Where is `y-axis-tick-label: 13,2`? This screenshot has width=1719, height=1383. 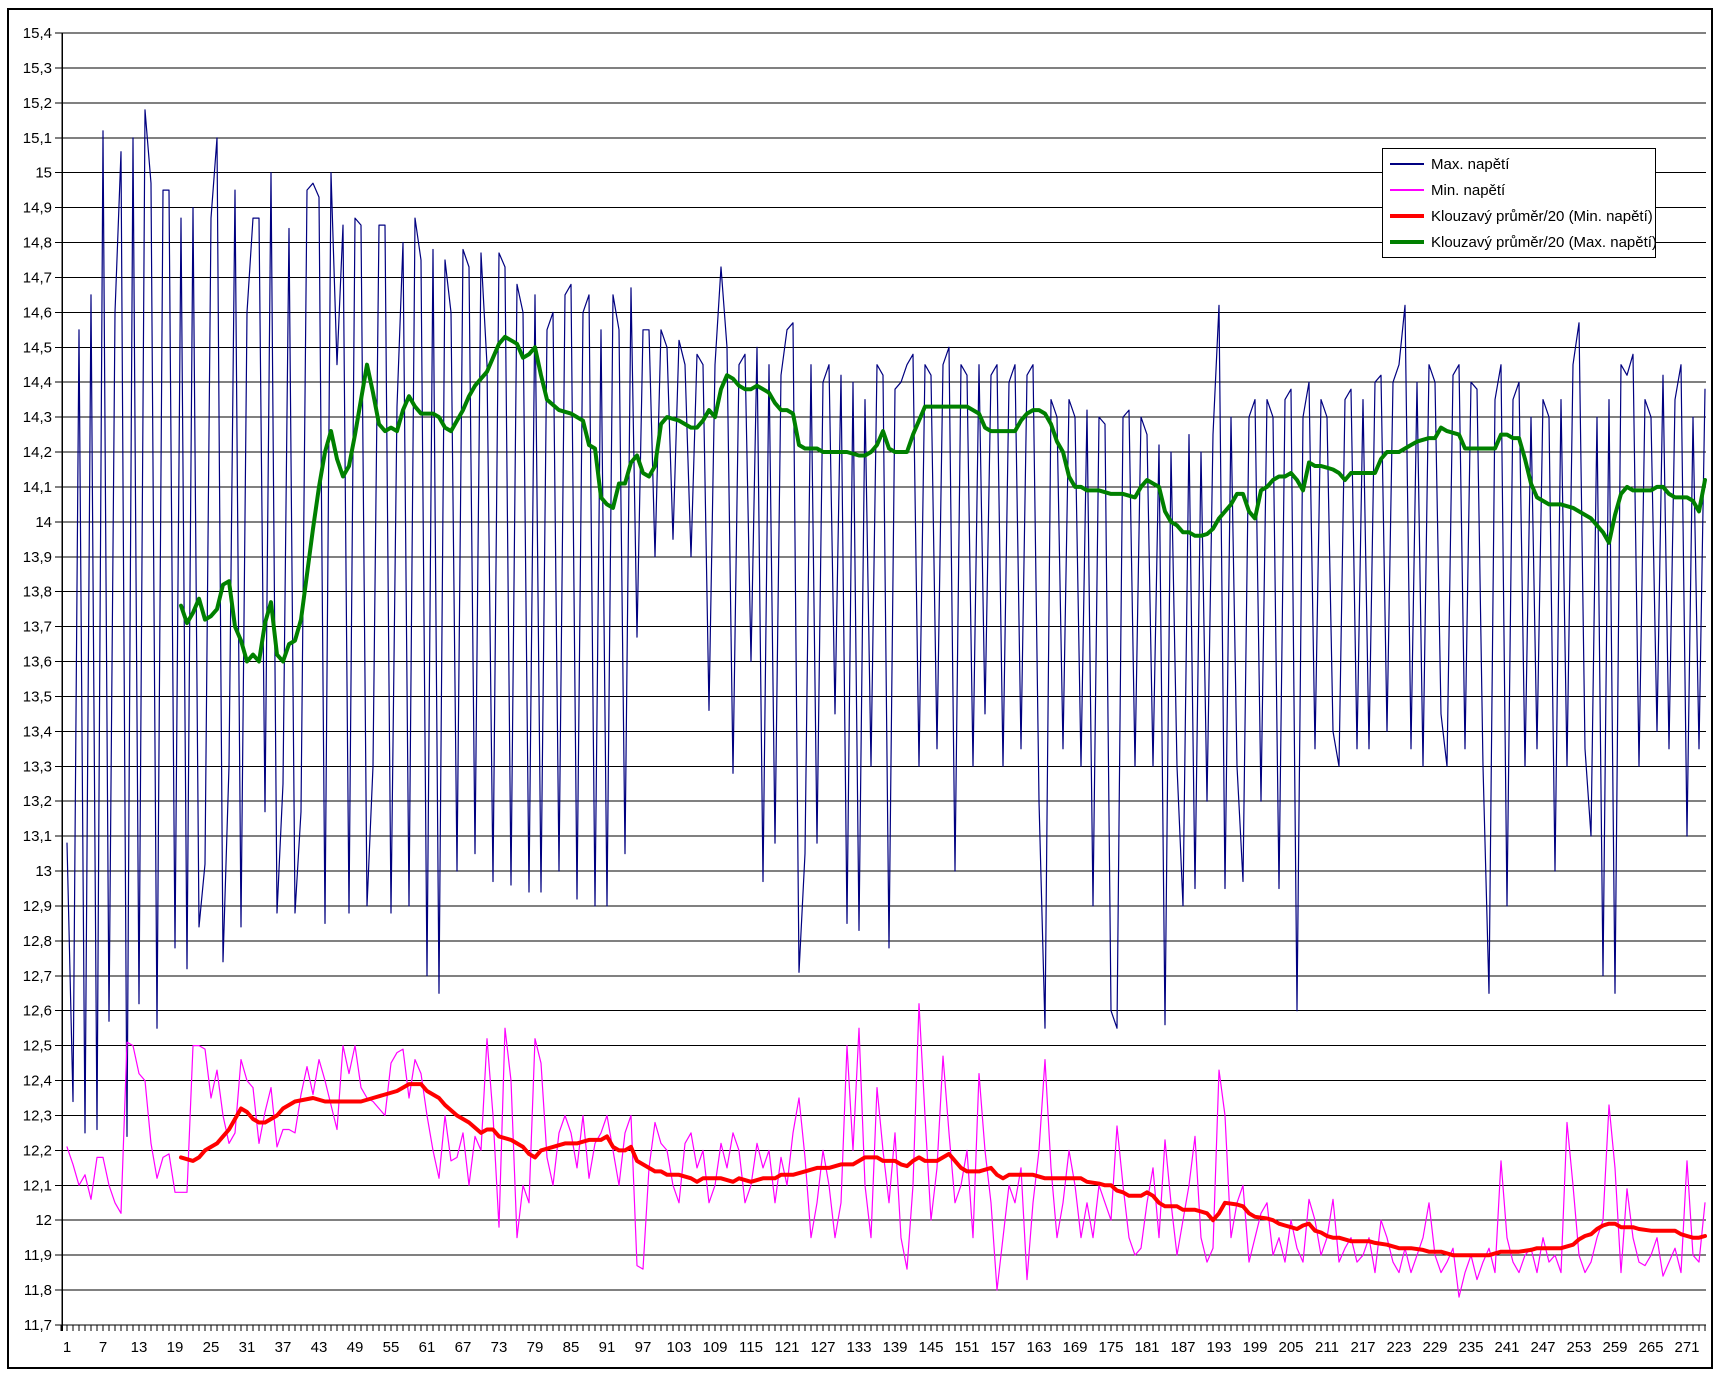
y-axis-tick-label: 13,2 is located at coordinates (37, 801).